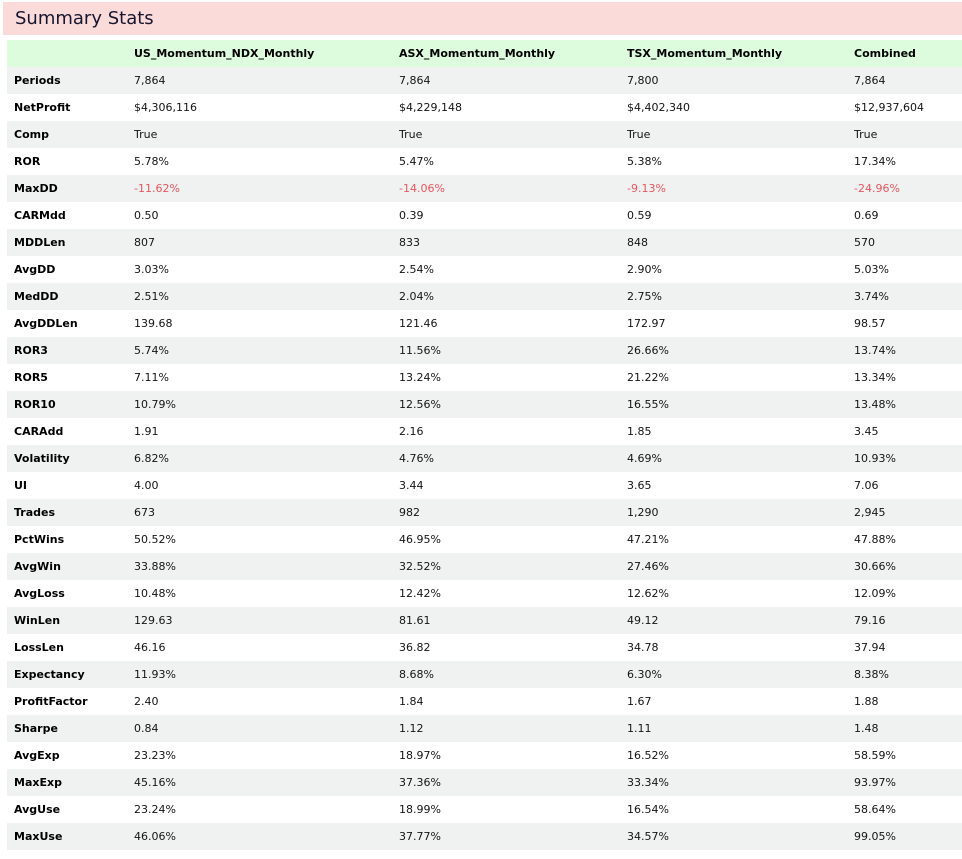 The image size is (962, 859). Describe the element at coordinates (740, 728) in the screenshot. I see `metric-value: 1.11` at that location.